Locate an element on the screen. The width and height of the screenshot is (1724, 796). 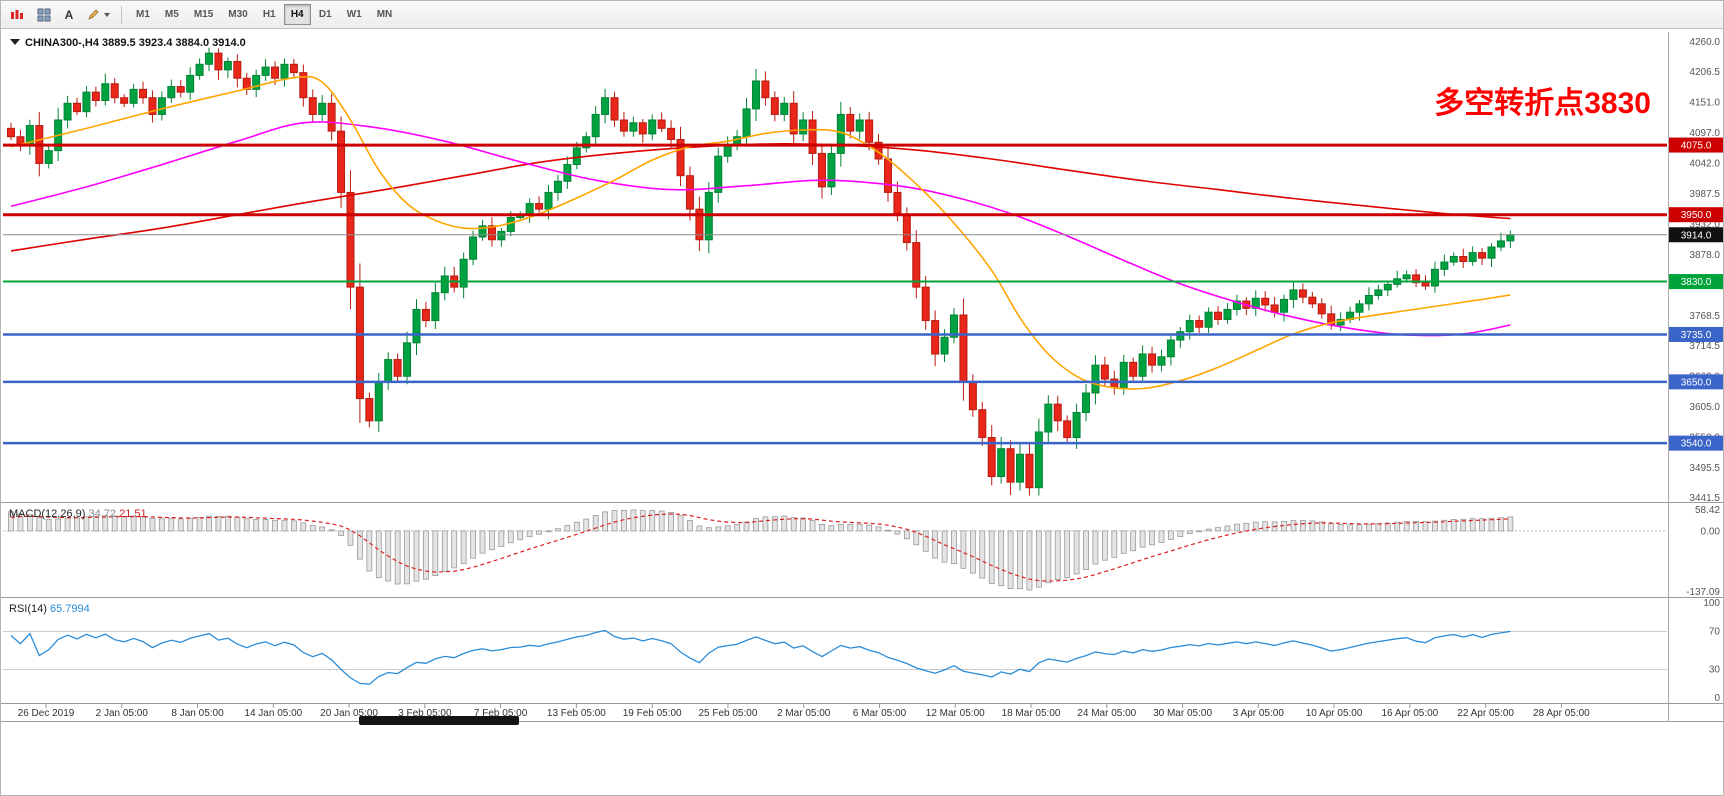
price-tag-4075.0 is located at coordinates (1696, 145).